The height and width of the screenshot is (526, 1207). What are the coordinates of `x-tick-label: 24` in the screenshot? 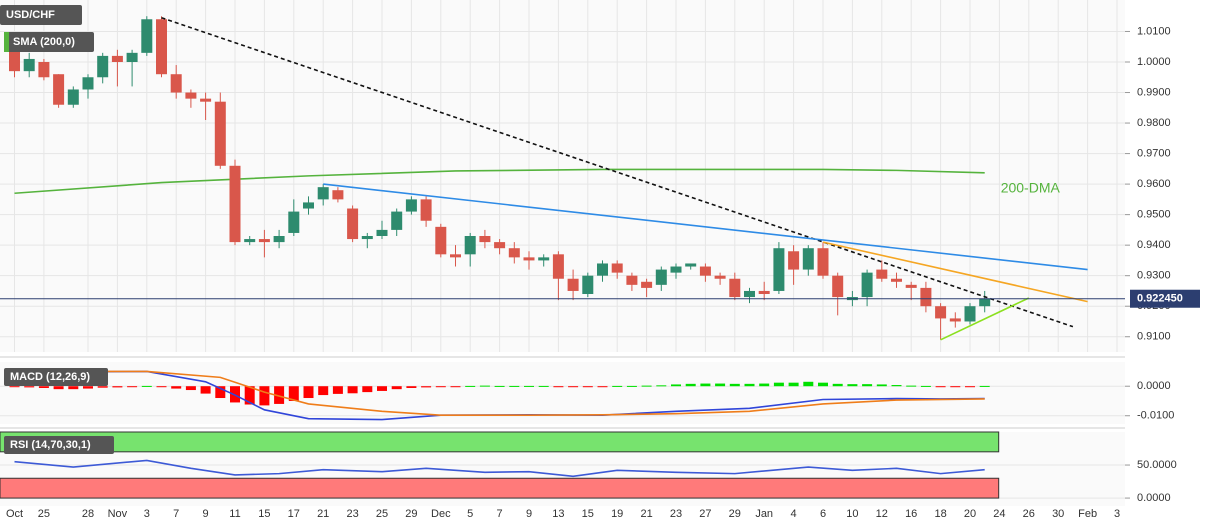 It's located at (999, 514).